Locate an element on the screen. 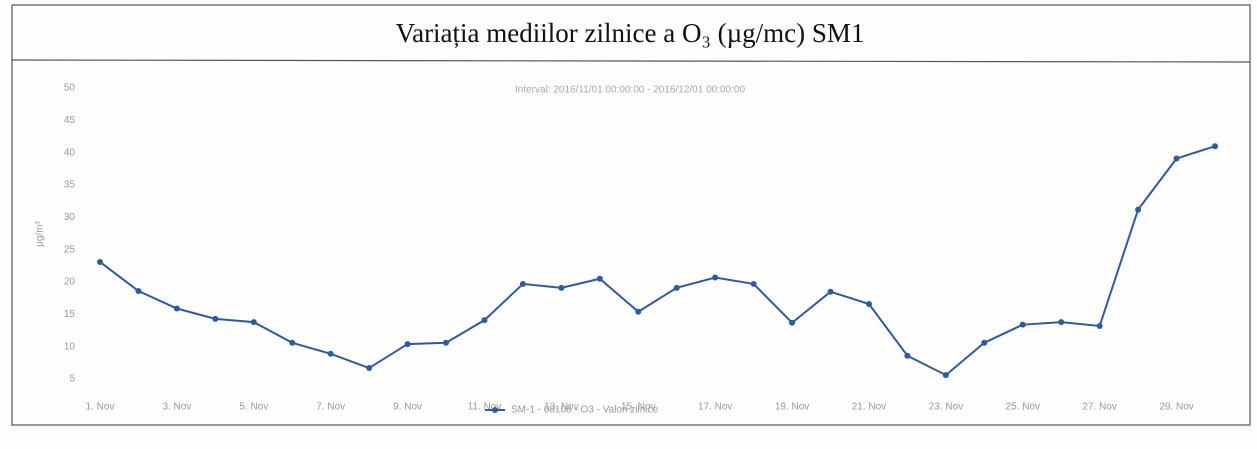  x-tick-label: 5. Nov is located at coordinates (253, 407).